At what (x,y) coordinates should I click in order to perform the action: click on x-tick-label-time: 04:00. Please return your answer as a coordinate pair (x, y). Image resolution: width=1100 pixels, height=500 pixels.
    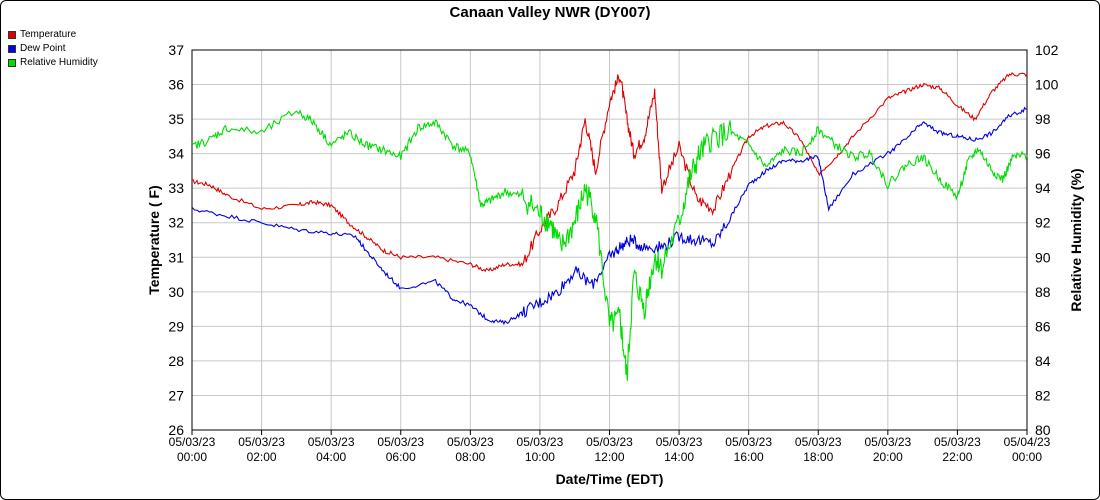
    Looking at the image, I should click on (331, 457).